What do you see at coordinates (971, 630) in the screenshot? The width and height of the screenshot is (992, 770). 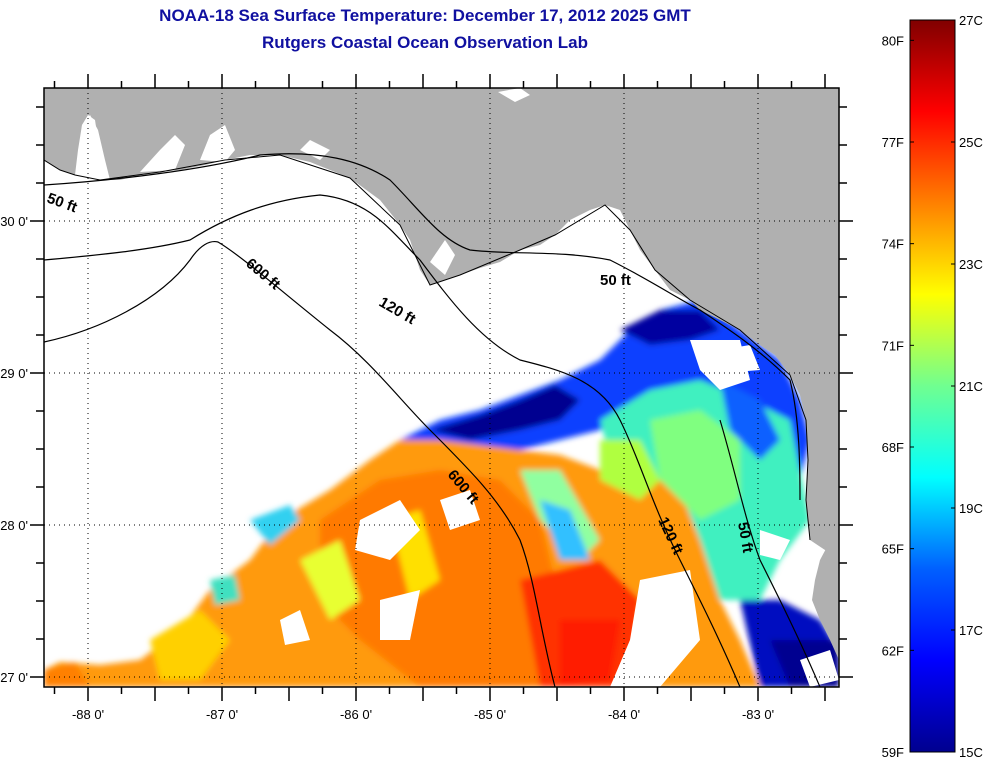 I see `celsius-label: 17C` at bounding box center [971, 630].